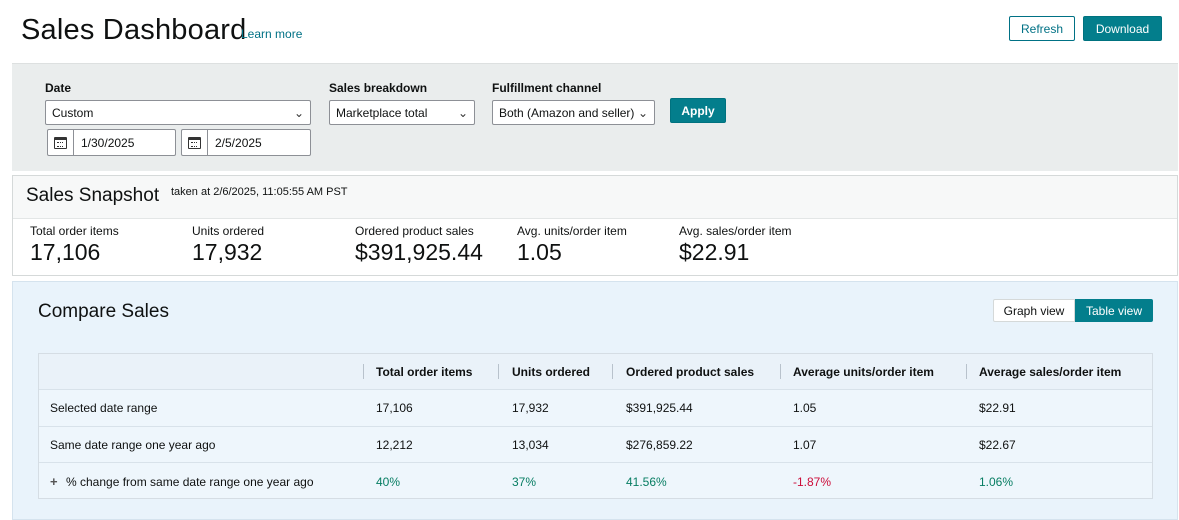 This screenshot has width=1179, height=520. Describe the element at coordinates (863, 371) in the screenshot. I see `column-header: Average units/order item` at that location.